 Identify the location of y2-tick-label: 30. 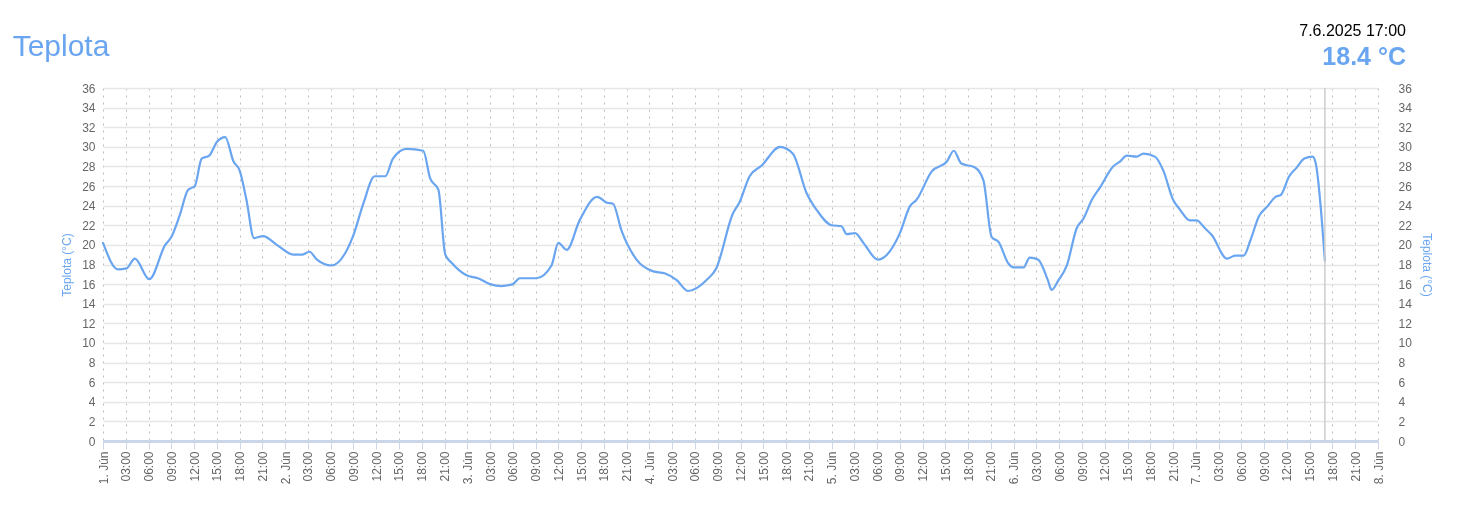
(1405, 147).